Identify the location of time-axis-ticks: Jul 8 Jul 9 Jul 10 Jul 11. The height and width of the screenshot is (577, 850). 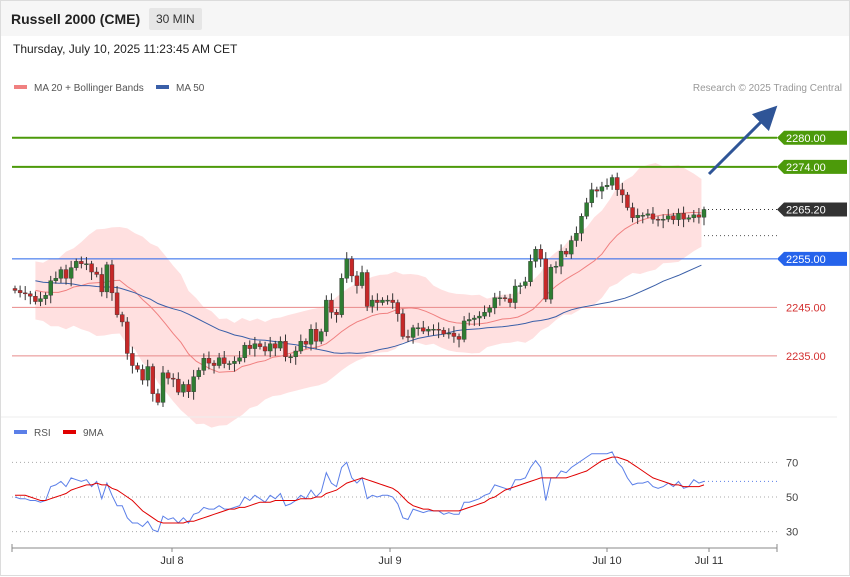
(394, 555).